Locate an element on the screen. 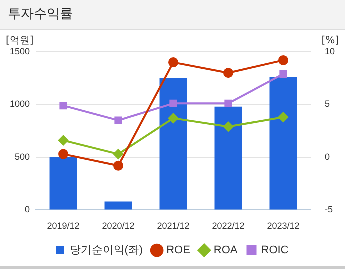  legend-label: ROE is located at coordinates (178, 250).